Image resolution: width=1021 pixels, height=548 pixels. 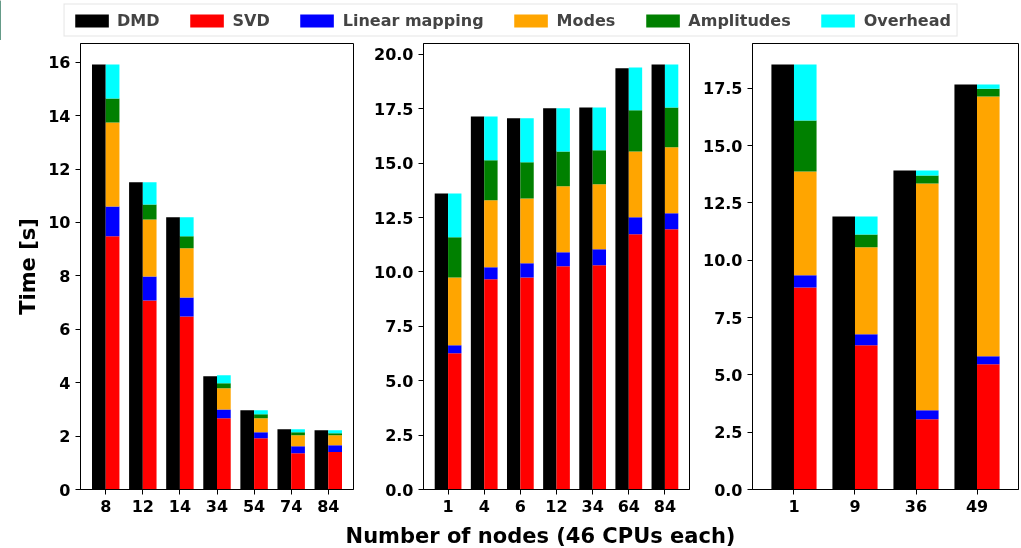 I want to click on y-tick-label: 0, so click(x=65, y=490).